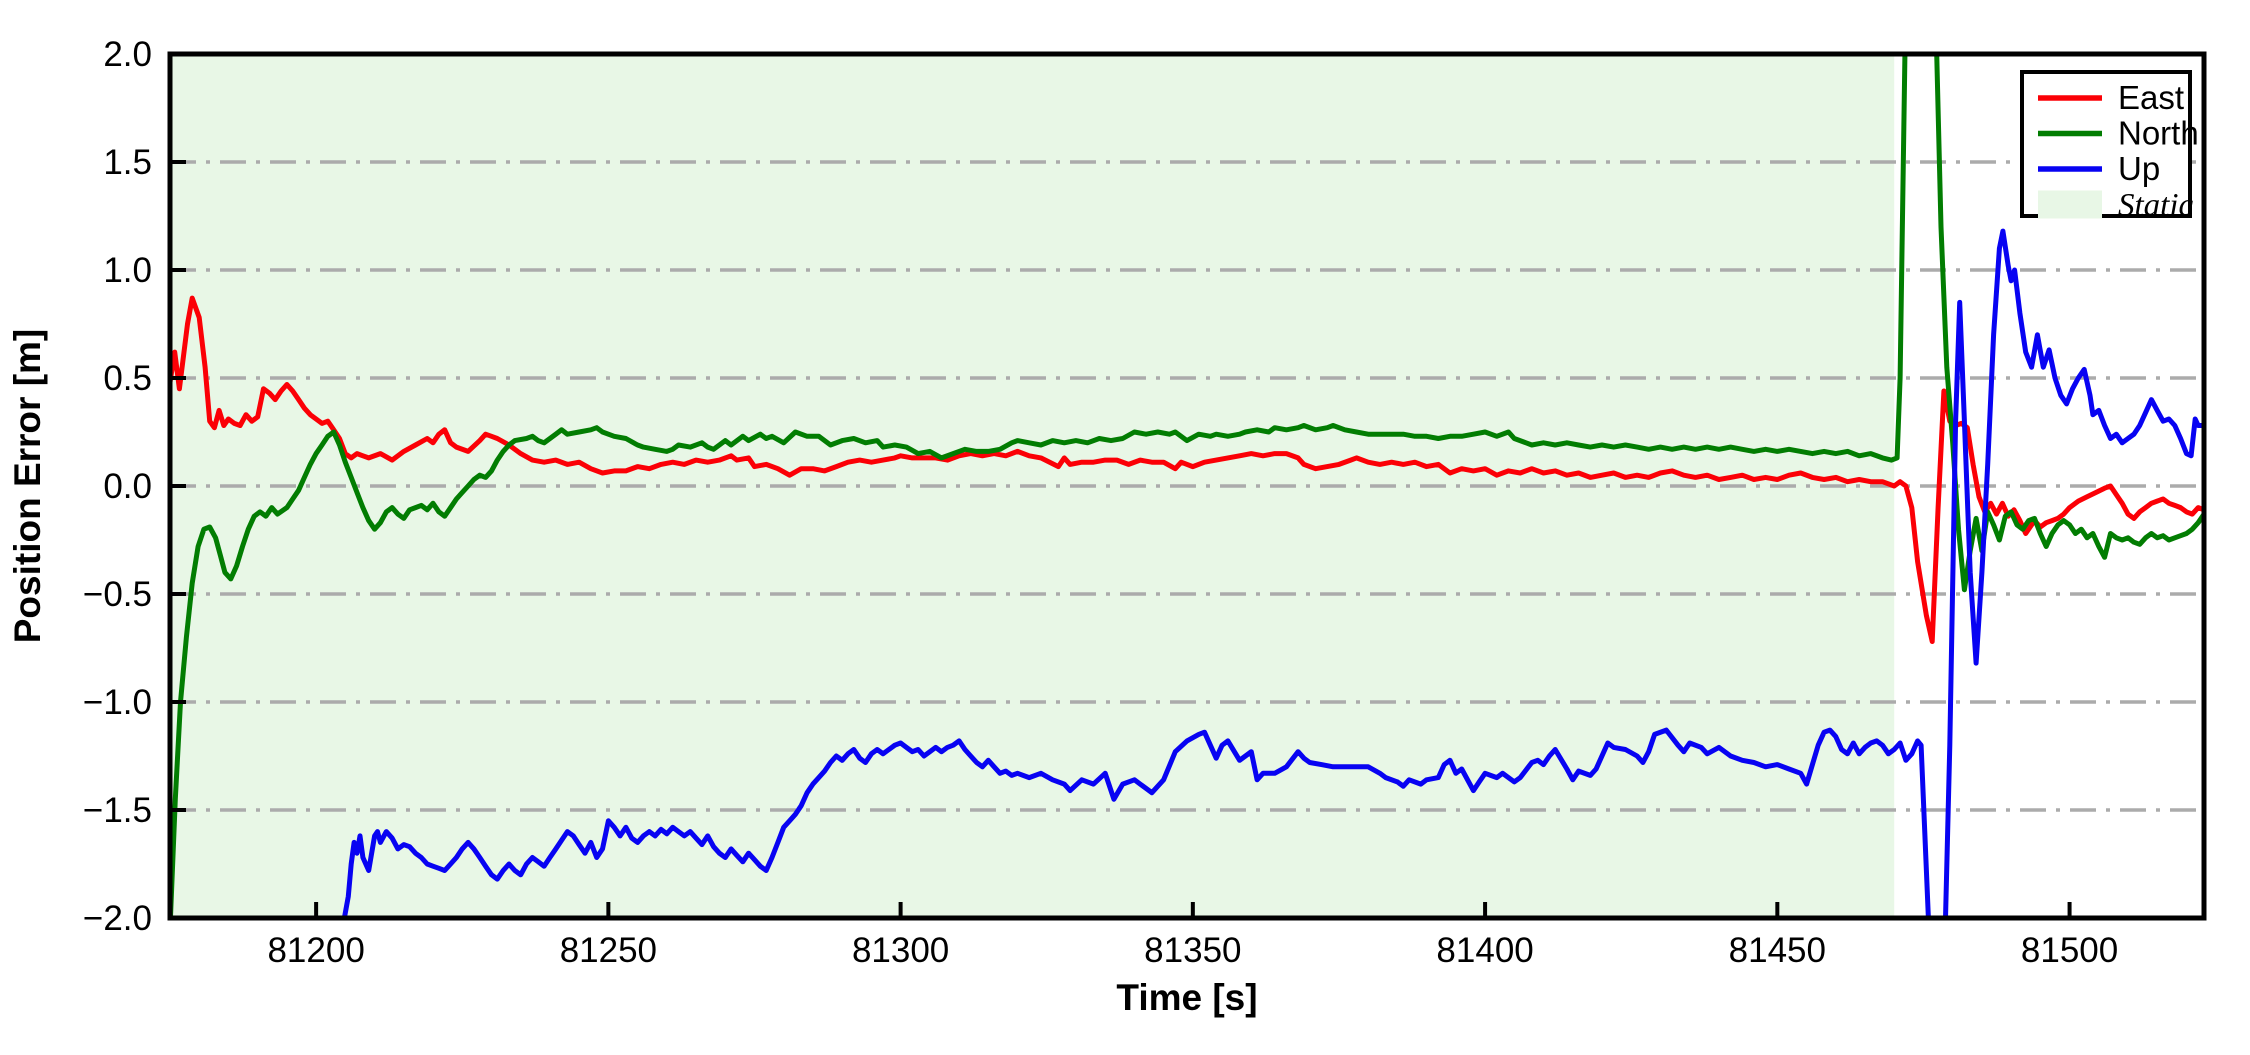 The width and height of the screenshot is (2250, 1055). What do you see at coordinates (1777, 950) in the screenshot?
I see `x-tick-label-81450: 81450` at bounding box center [1777, 950].